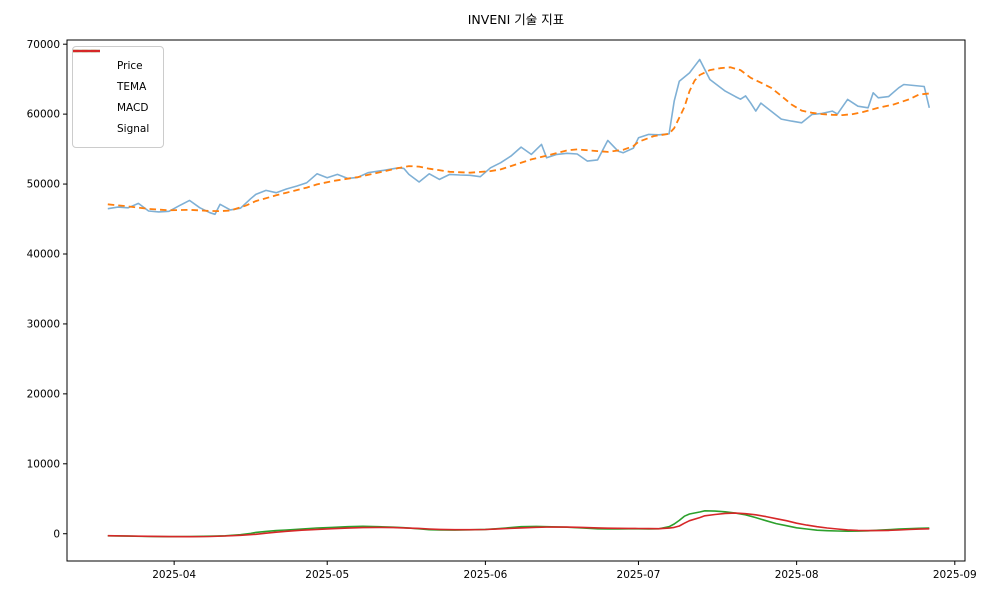 The height and width of the screenshot is (600, 1000). Describe the element at coordinates (43, 45) in the screenshot. I see `y-tick-label: 70000` at that location.